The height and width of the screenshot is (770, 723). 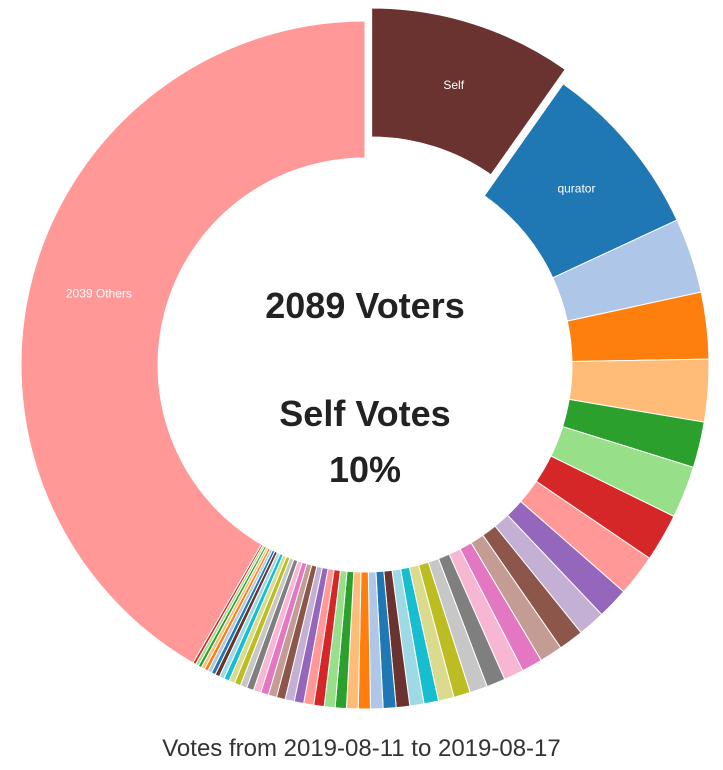 I want to click on voters-count-text: 2089 Voters, so click(x=364, y=305).